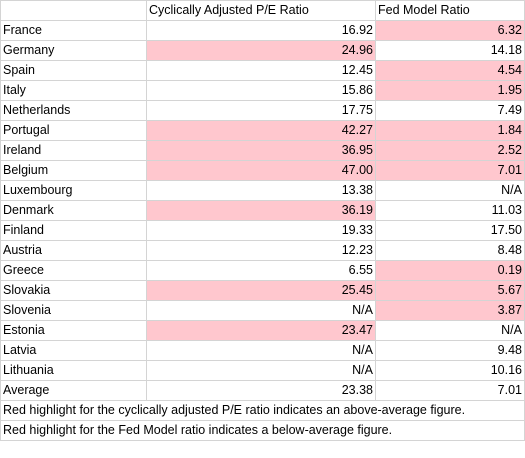  Describe the element at coordinates (73, 50) in the screenshot. I see `country-cell: Germany` at that location.